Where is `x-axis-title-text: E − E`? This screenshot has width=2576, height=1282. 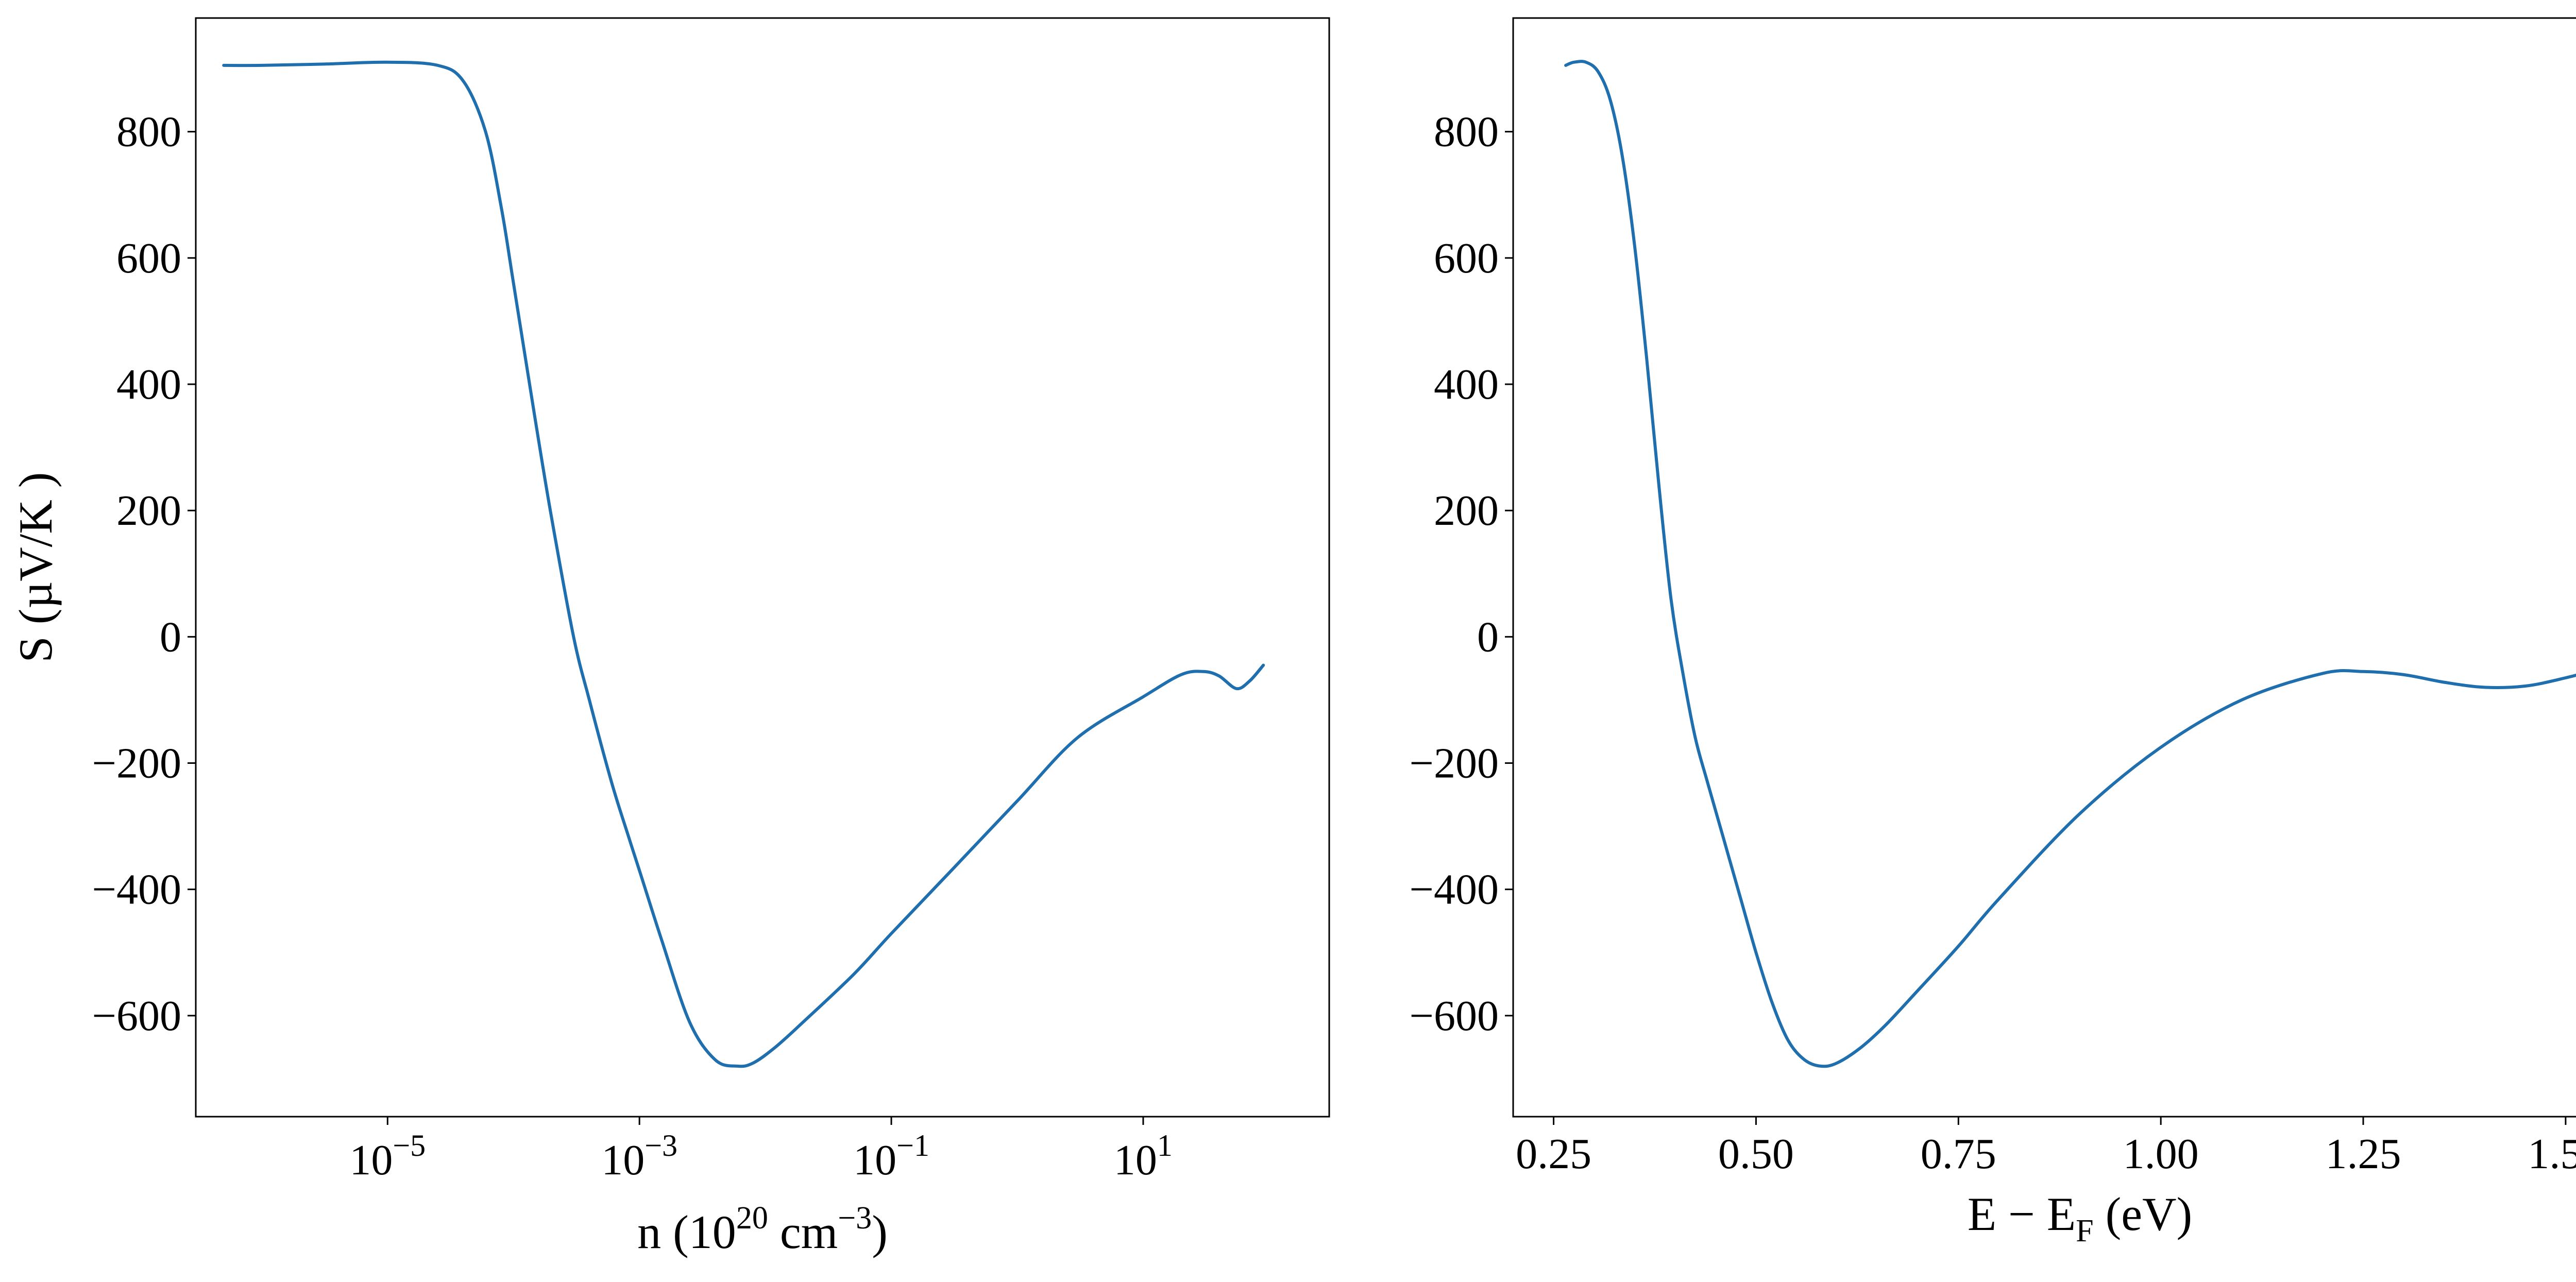 x-axis-title-text: E − E is located at coordinates (2022, 1214).